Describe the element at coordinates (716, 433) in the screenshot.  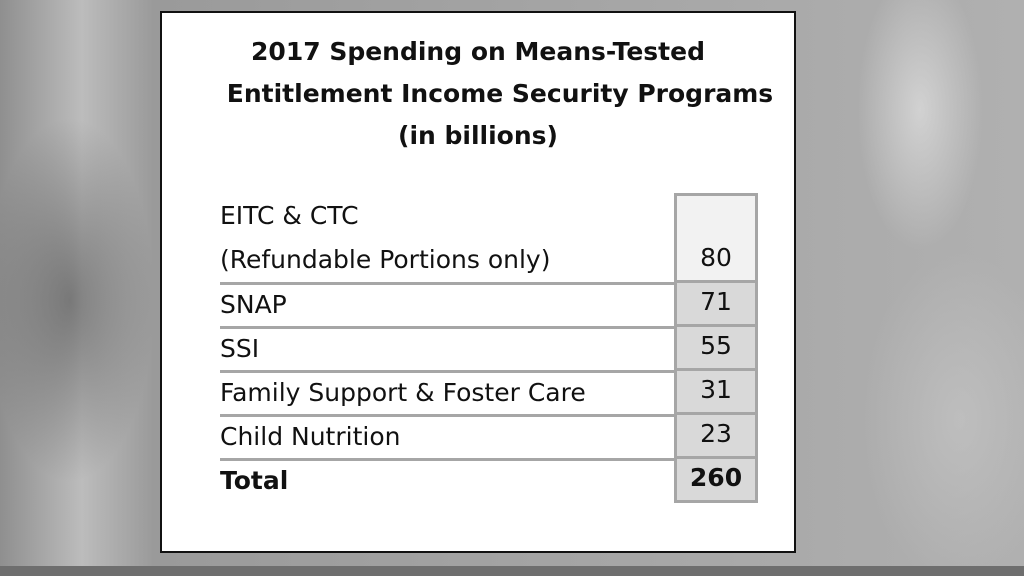
I see `row-value: 23` at that location.